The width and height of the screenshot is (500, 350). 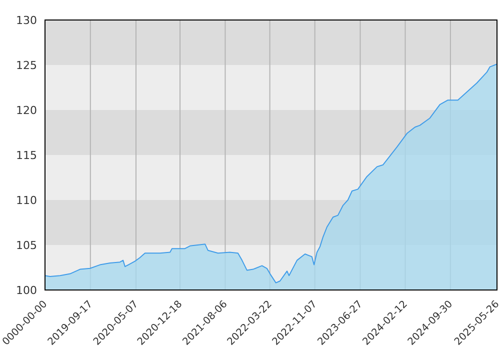 What do you see at coordinates (26, 290) in the screenshot?
I see `y-tick-label: 100` at bounding box center [26, 290].